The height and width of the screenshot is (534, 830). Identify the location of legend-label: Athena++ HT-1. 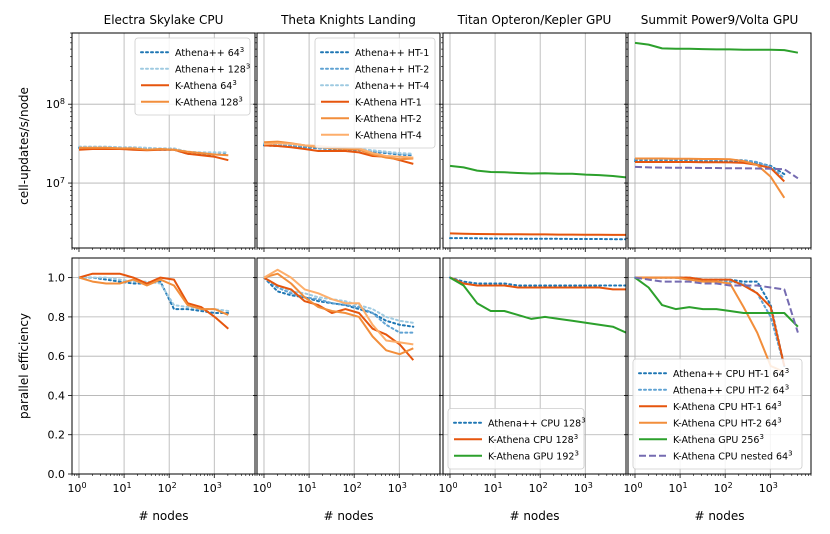
(392, 53).